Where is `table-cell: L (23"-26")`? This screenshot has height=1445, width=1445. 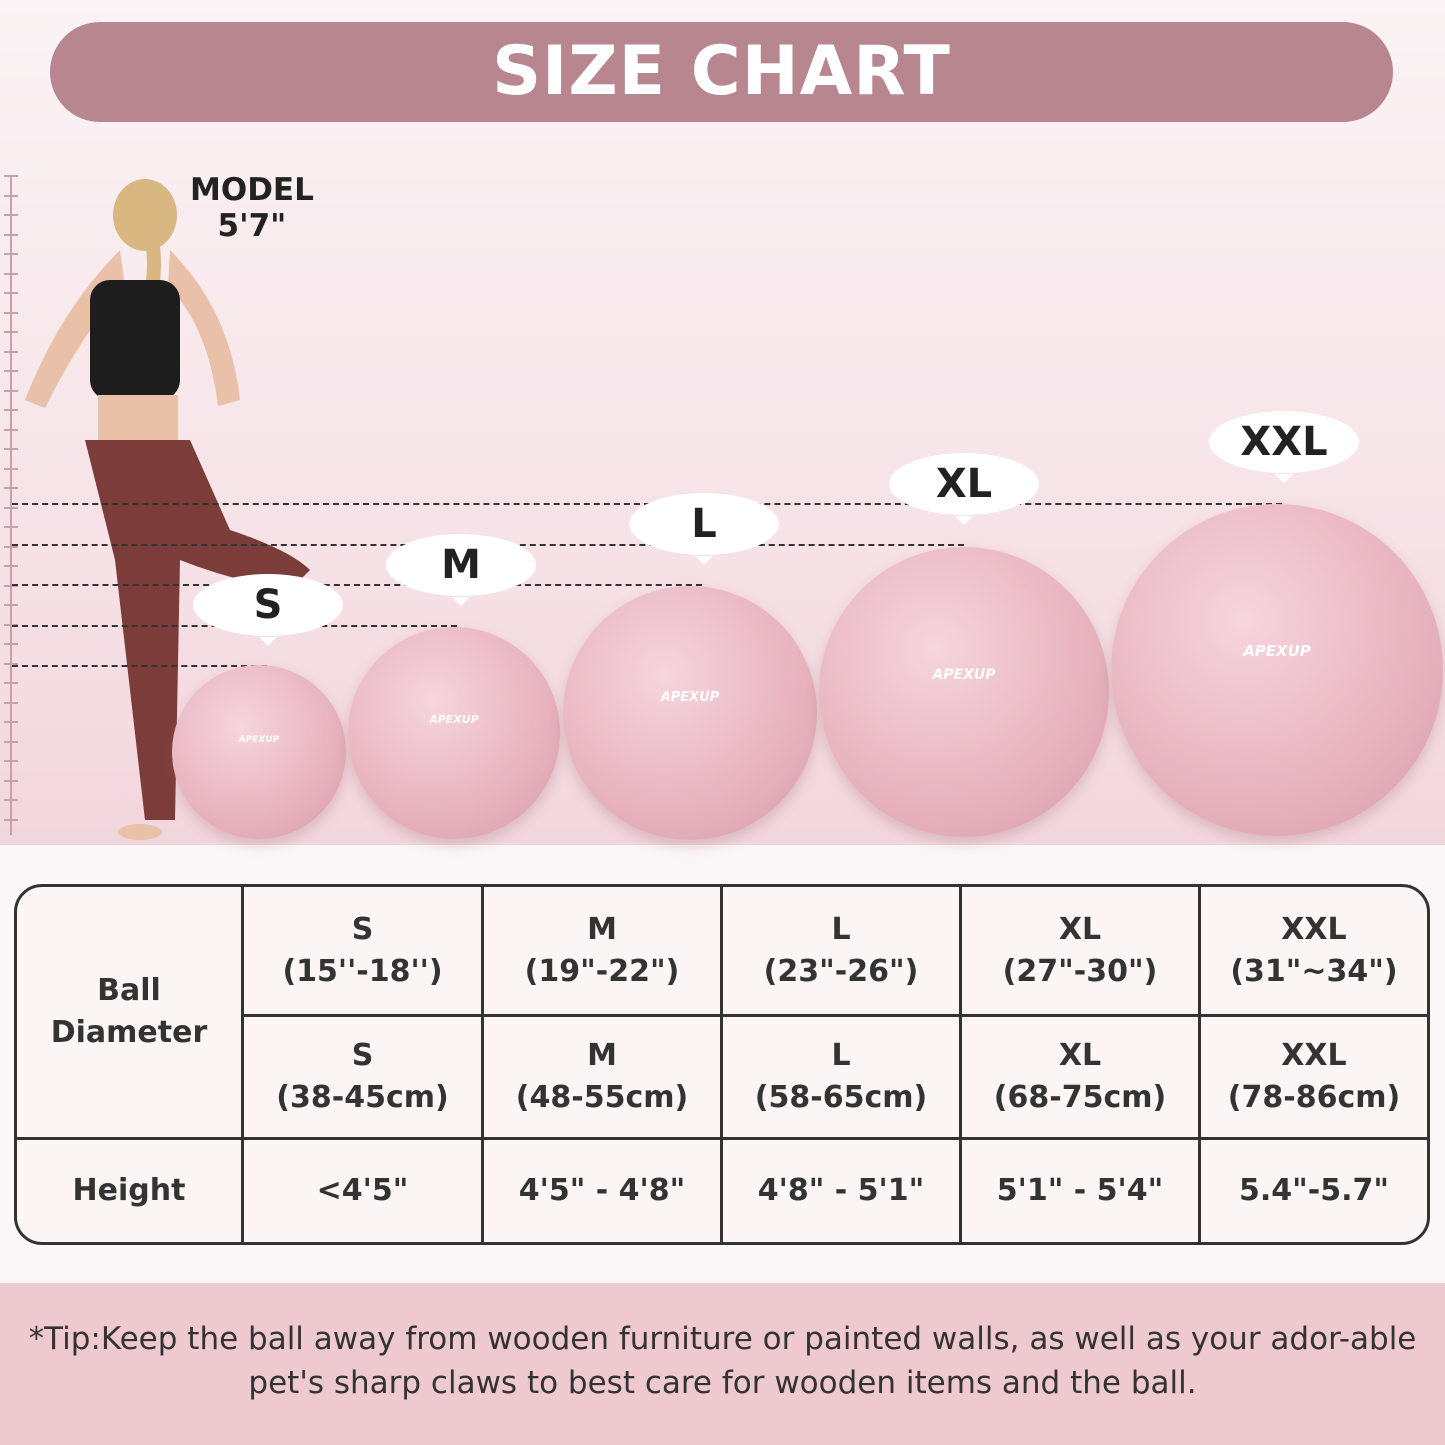
table-cell: L (23"-26") is located at coordinates (842, 952).